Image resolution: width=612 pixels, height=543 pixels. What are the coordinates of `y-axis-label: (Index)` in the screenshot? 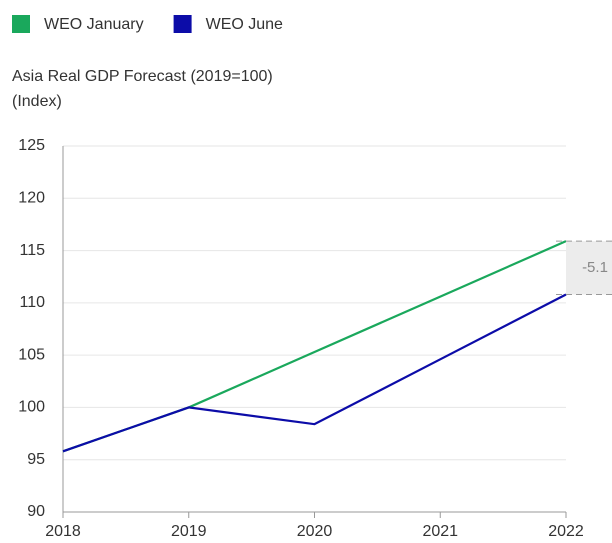 It's located at (37, 101).